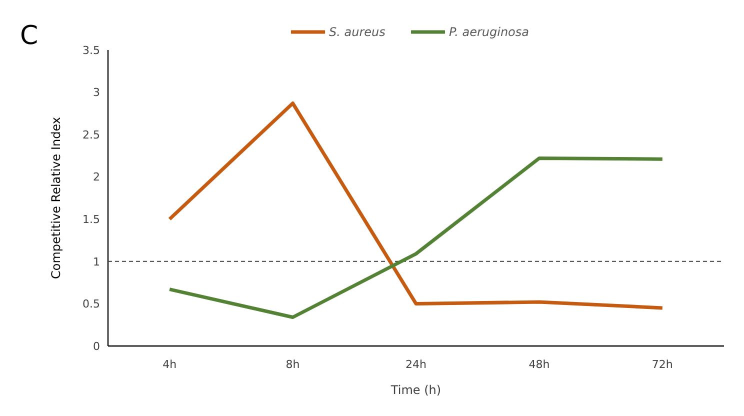  Describe the element at coordinates (91, 135) in the screenshot. I see `y-tick-label: 2.5` at that location.